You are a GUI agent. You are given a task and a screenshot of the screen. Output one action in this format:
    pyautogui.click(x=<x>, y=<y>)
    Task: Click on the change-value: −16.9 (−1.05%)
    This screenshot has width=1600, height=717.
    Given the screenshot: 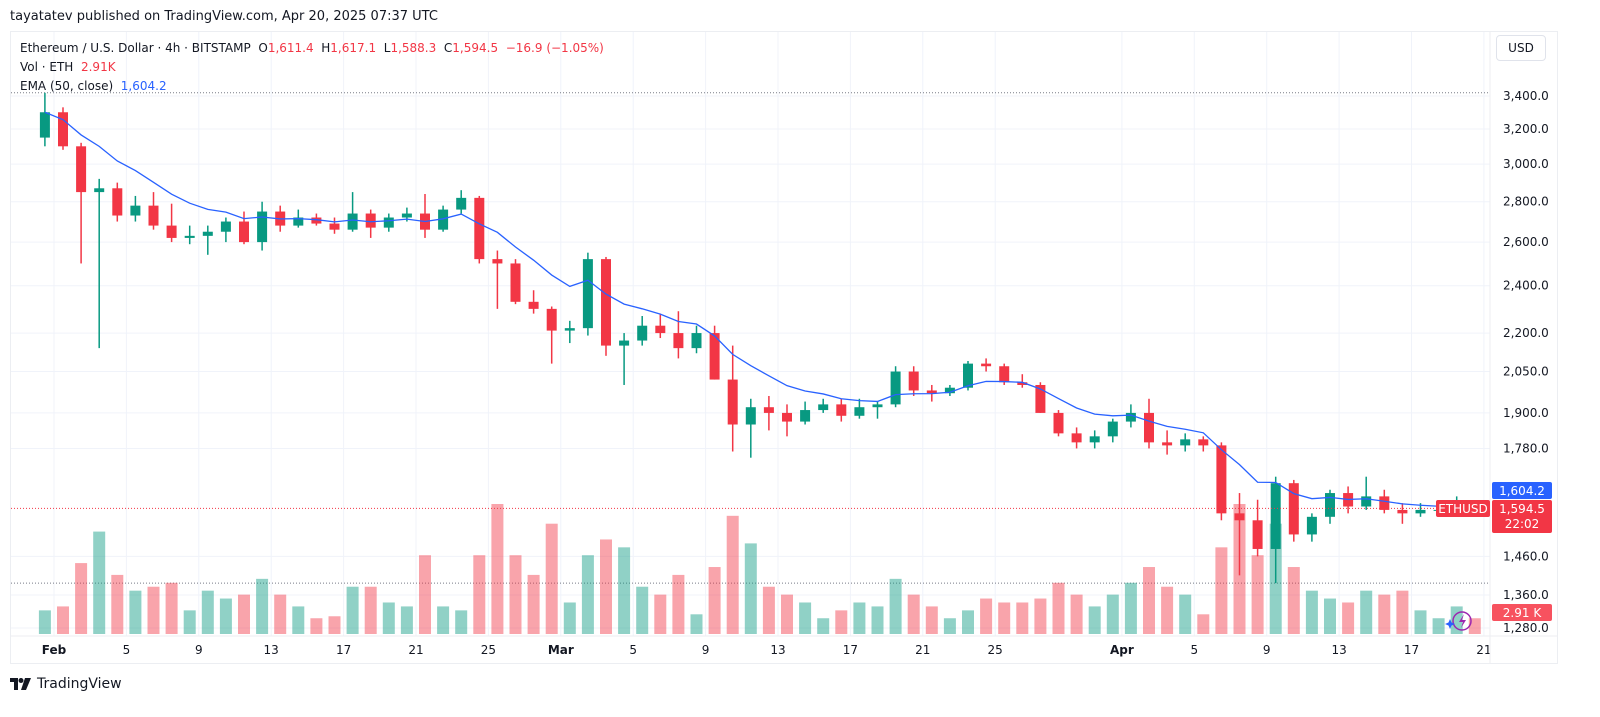 What is the action you would take?
    pyautogui.click(x=554, y=48)
    